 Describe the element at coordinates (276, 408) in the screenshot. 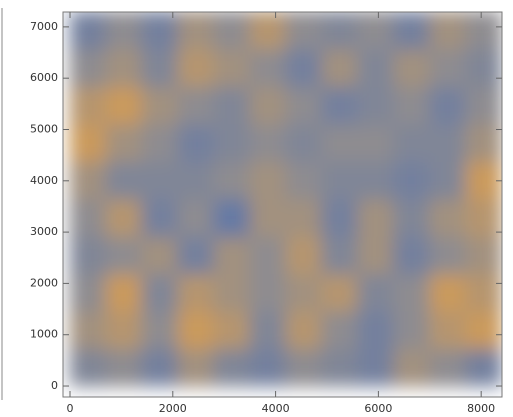

I see `x-tick-label: 4000` at that location.